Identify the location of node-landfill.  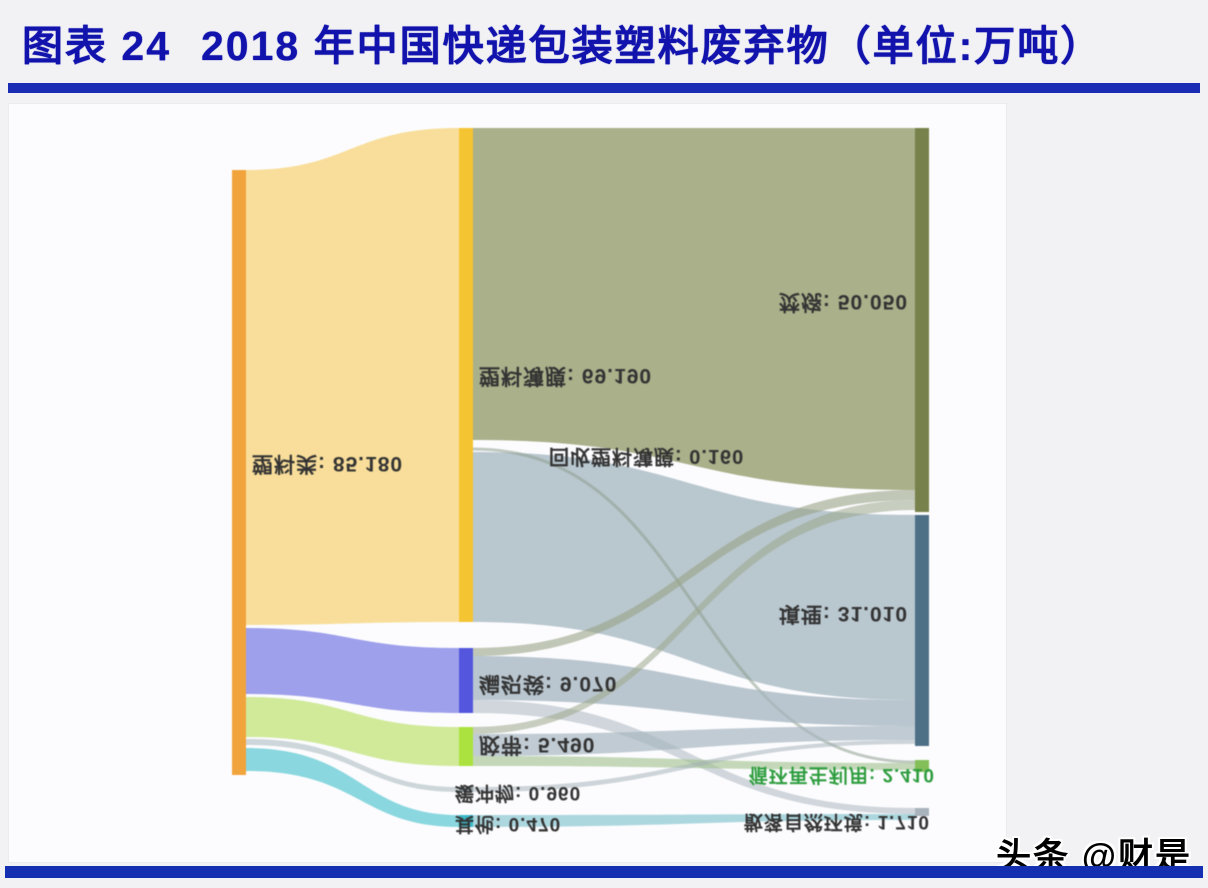
(922, 630).